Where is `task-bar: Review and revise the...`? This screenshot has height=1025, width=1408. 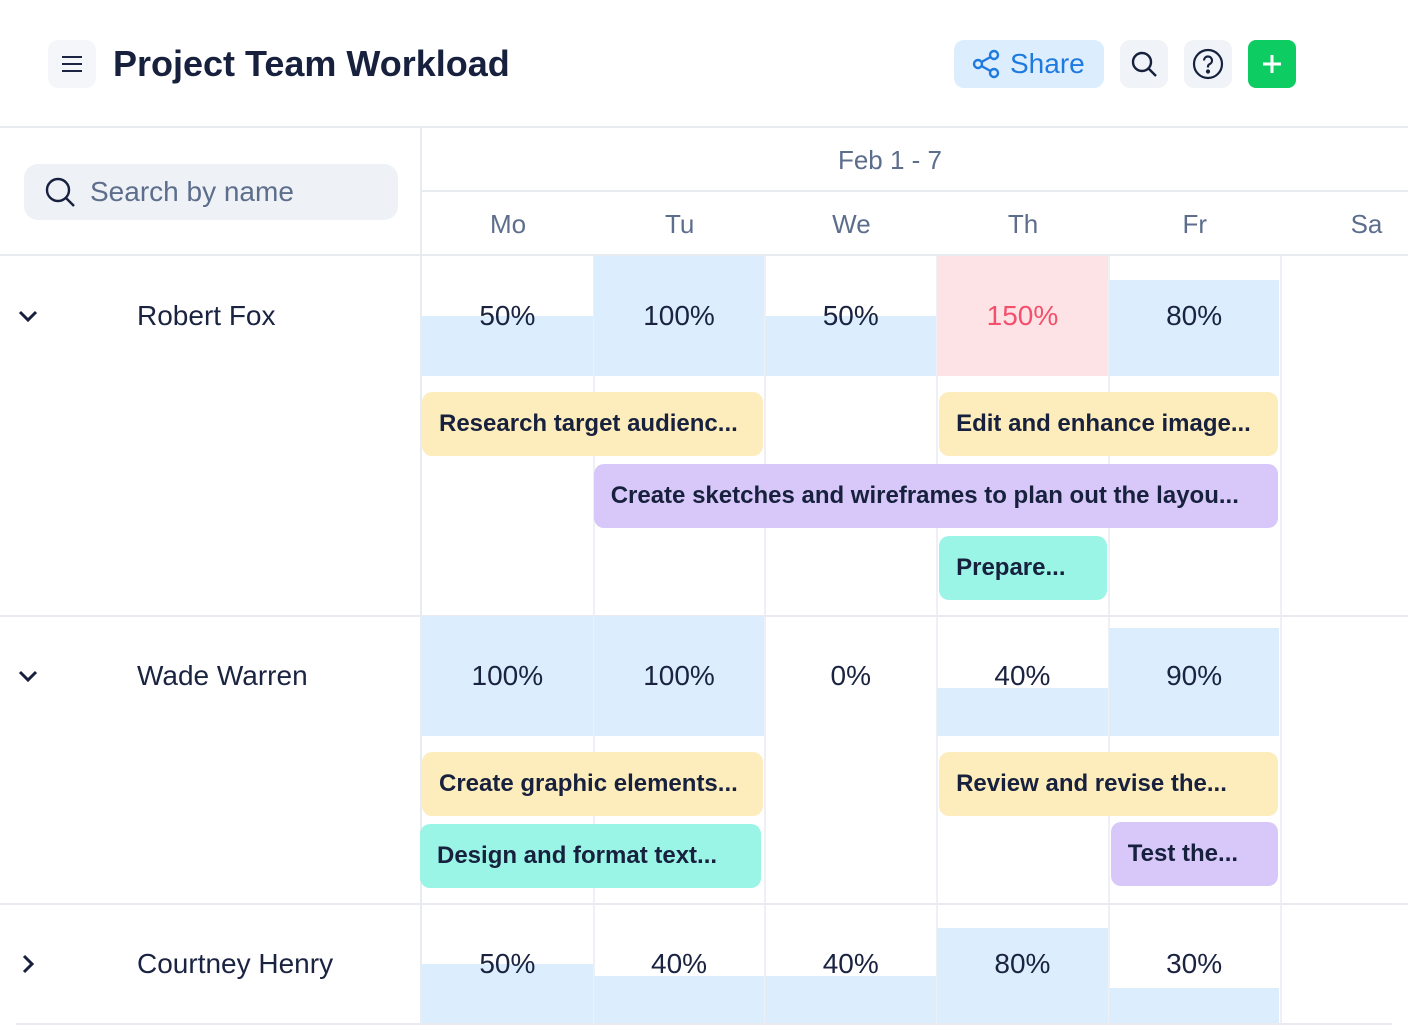
task-bar: Review and revise the... is located at coordinates (1108, 784).